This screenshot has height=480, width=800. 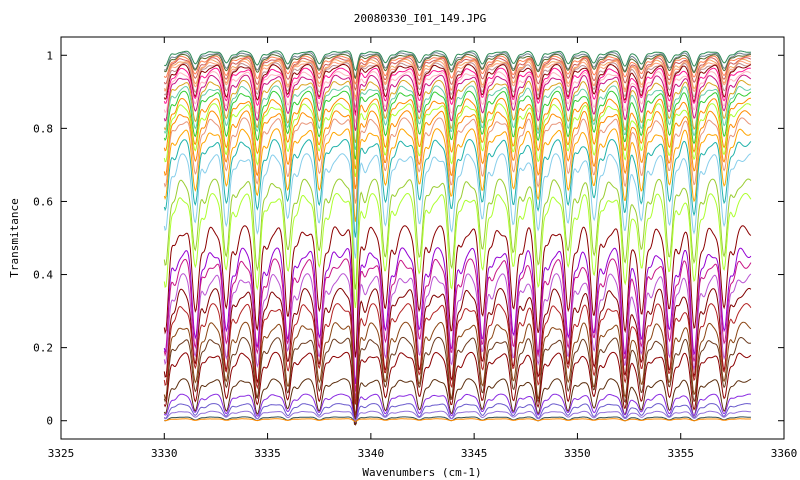 I want to click on x-tick-label: 3330, so click(x=164, y=453).